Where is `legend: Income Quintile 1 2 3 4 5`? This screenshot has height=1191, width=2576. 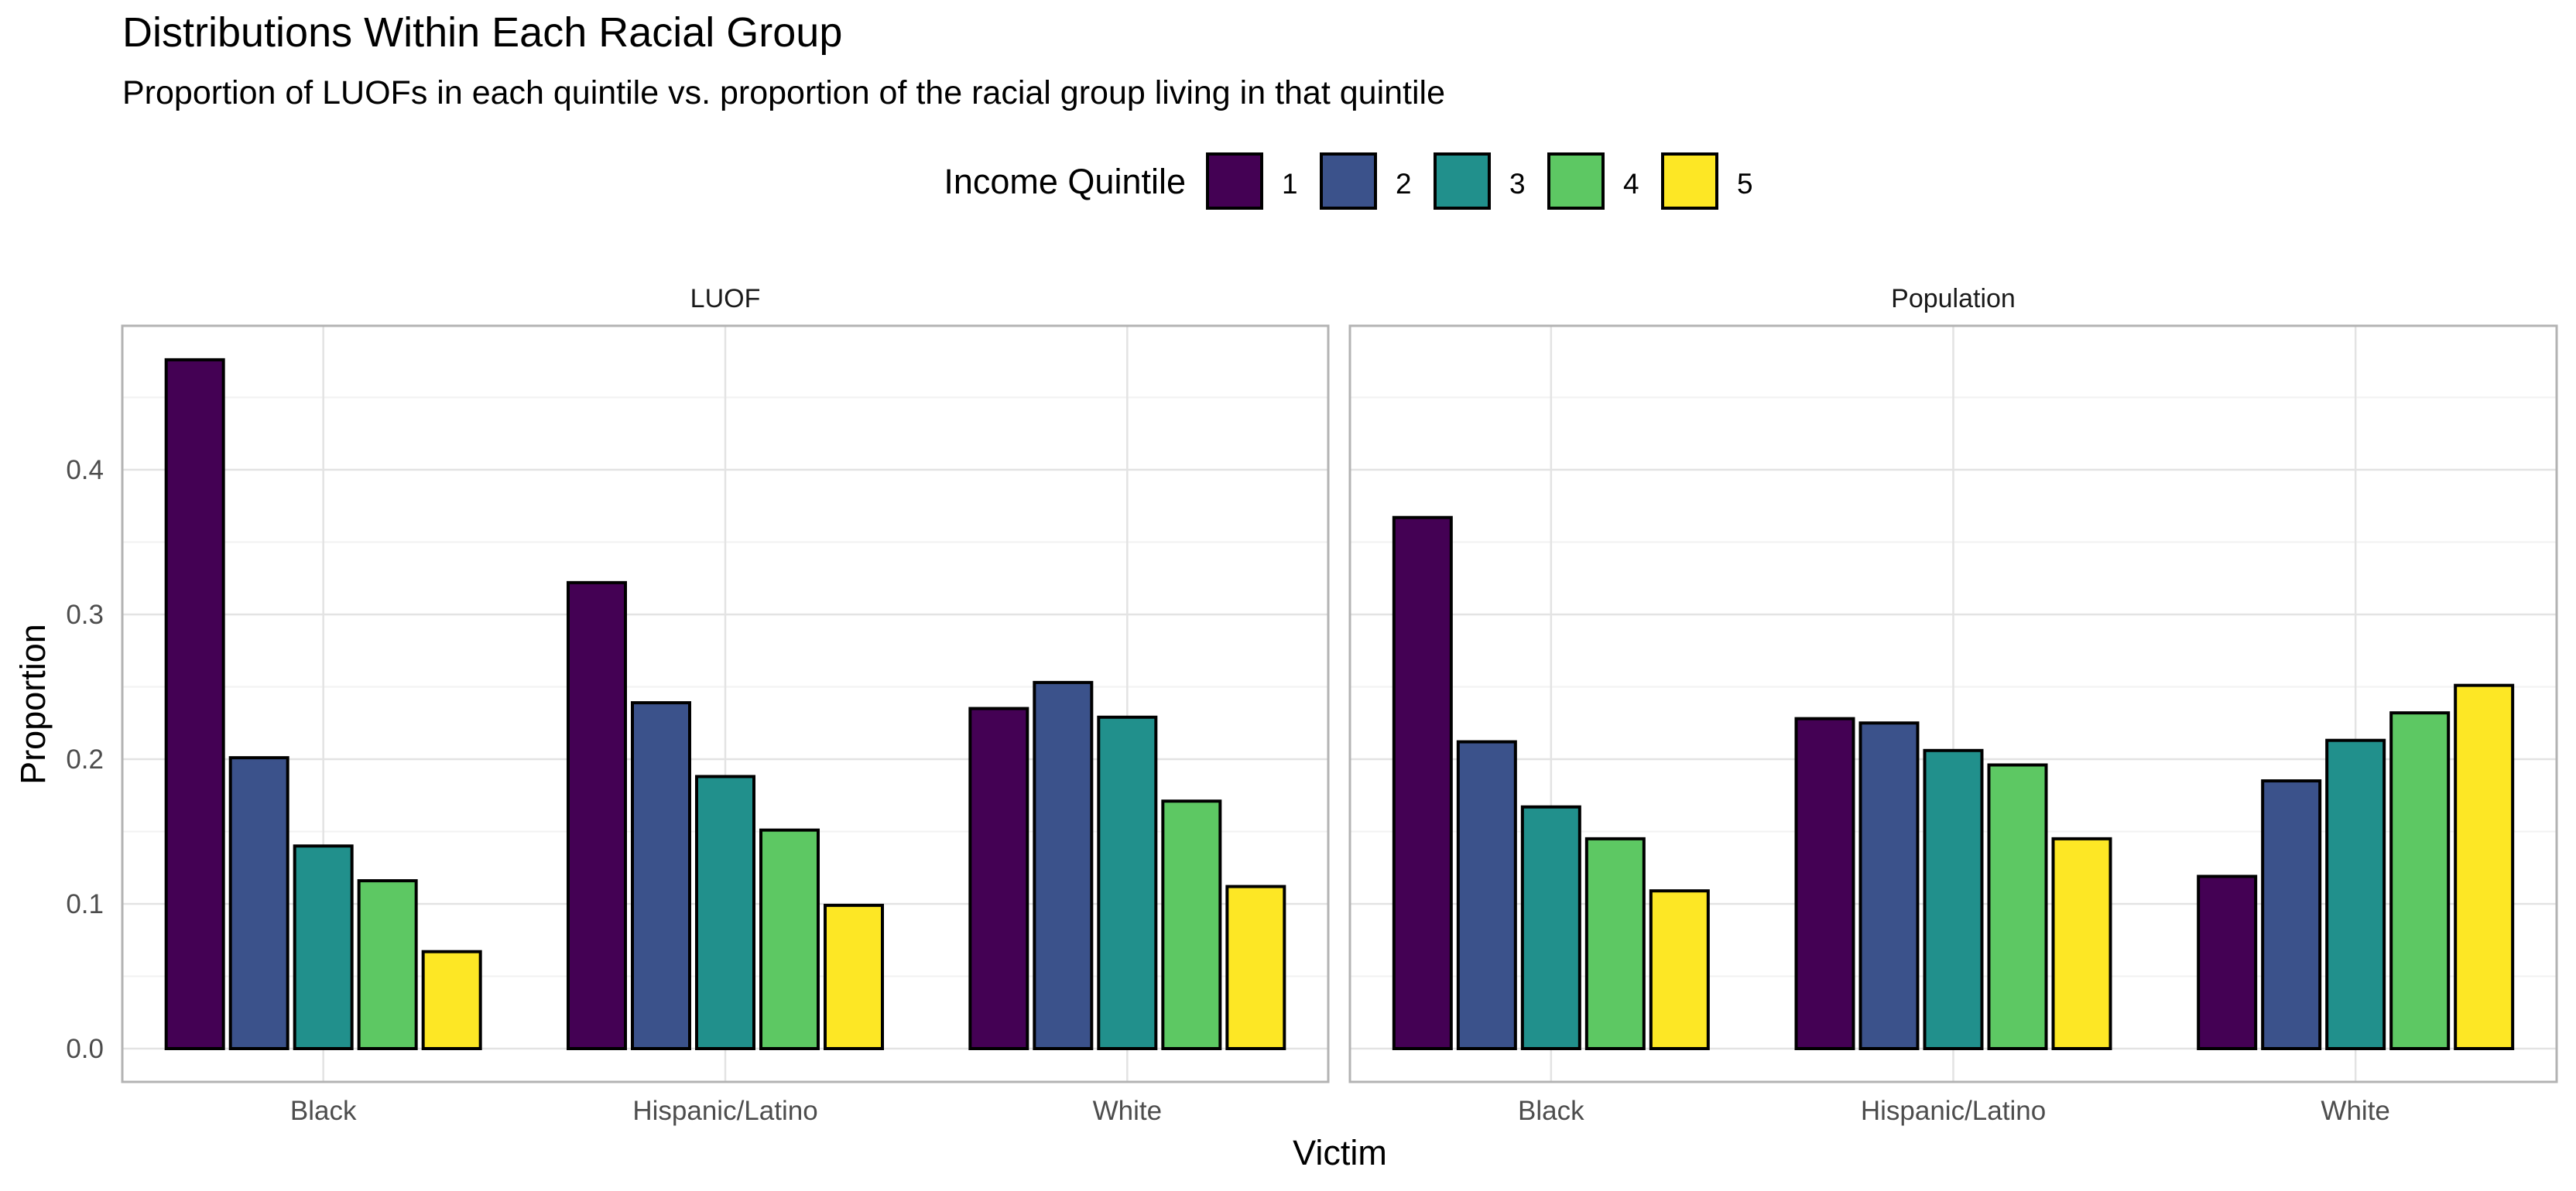
legend: Income Quintile 1 2 3 4 5 is located at coordinates (1348, 181).